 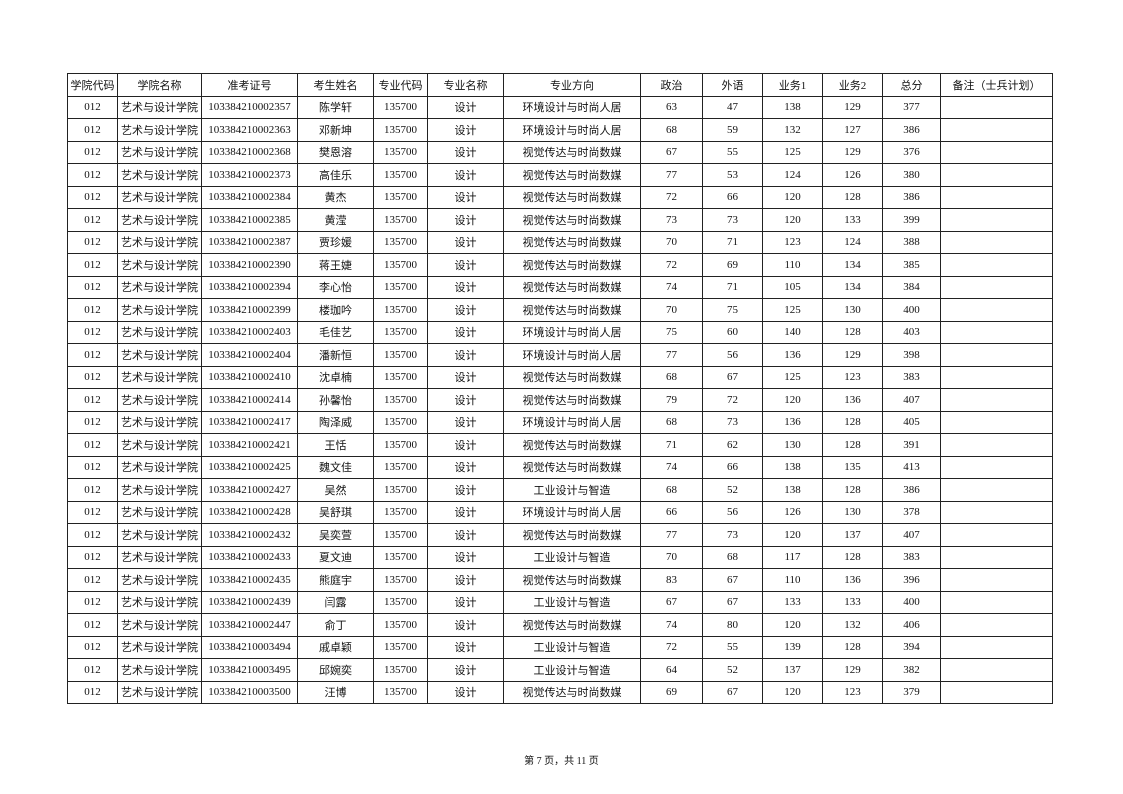 I want to click on table-cell: 夏文迪, so click(x=335, y=557).